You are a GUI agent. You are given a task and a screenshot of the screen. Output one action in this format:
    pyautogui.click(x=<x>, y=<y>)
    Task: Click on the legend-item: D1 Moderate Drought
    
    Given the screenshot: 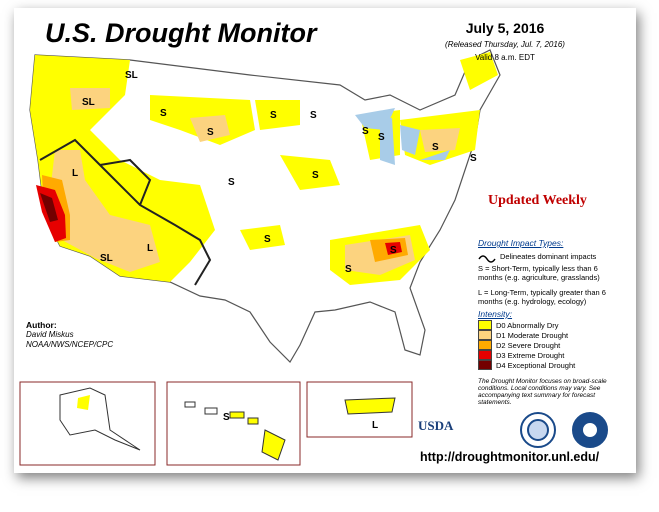 What is the action you would take?
    pyautogui.click(x=526, y=335)
    